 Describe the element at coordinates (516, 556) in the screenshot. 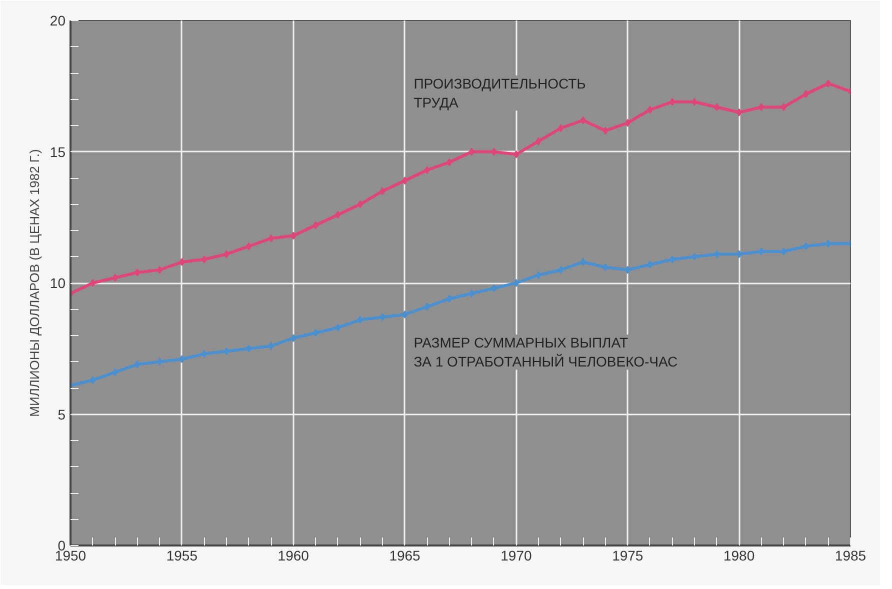

I see `x-tick-label: 1970` at that location.